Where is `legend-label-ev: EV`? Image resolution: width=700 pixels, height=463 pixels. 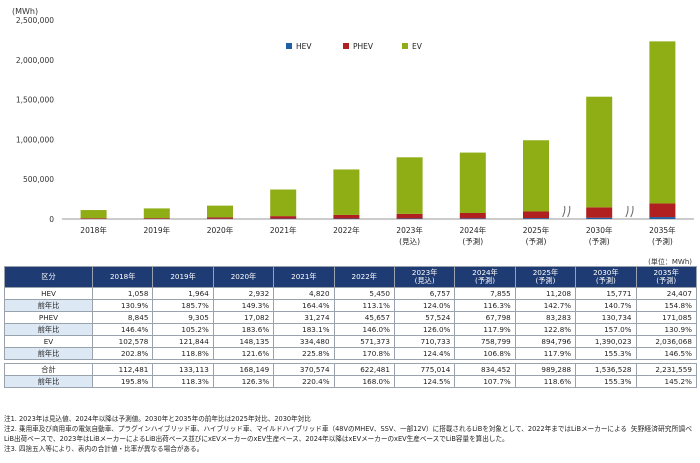
legend-label-ev: EV is located at coordinates (417, 46).